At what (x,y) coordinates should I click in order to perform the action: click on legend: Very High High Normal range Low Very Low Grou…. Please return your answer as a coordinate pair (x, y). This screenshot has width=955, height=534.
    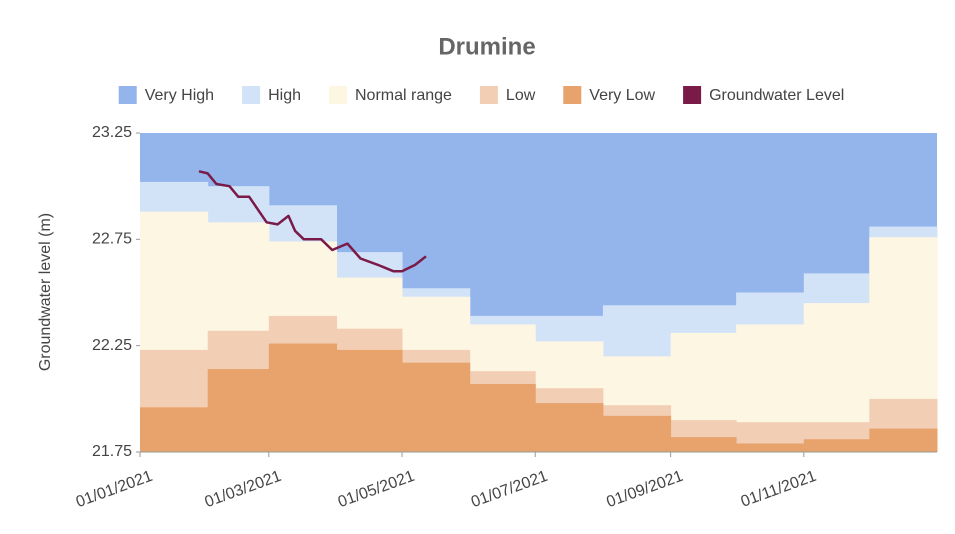
    Looking at the image, I should click on (481, 95).